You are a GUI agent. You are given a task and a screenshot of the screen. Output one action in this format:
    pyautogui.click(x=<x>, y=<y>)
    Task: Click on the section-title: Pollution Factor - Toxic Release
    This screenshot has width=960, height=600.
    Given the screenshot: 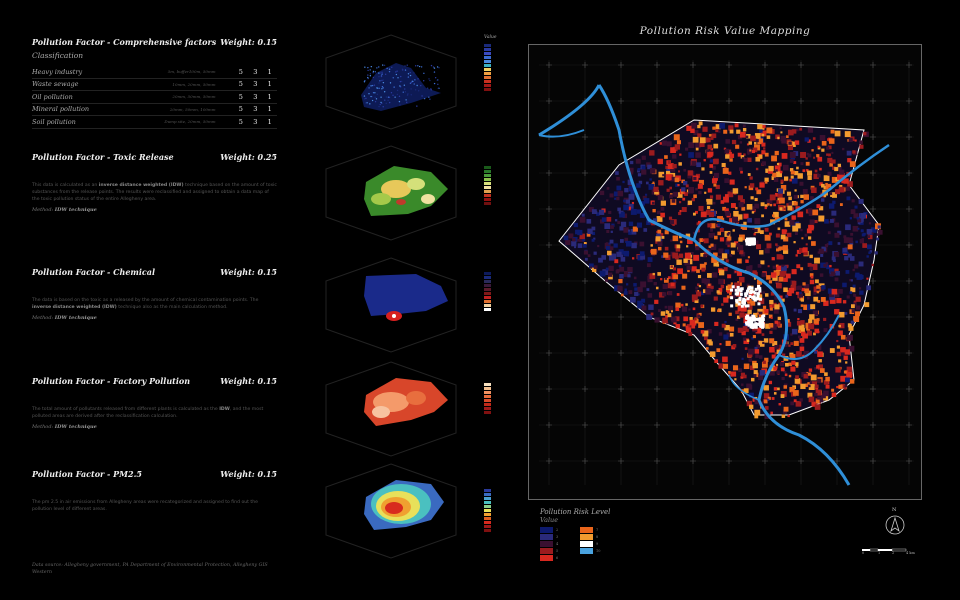 What is the action you would take?
    pyautogui.click(x=103, y=157)
    